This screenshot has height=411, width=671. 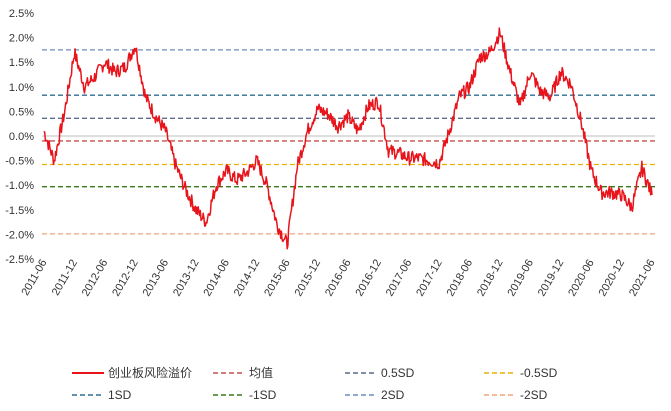 What do you see at coordinates (65, 278) in the screenshot?
I see `x-tick-label: 2011-12` at bounding box center [65, 278].